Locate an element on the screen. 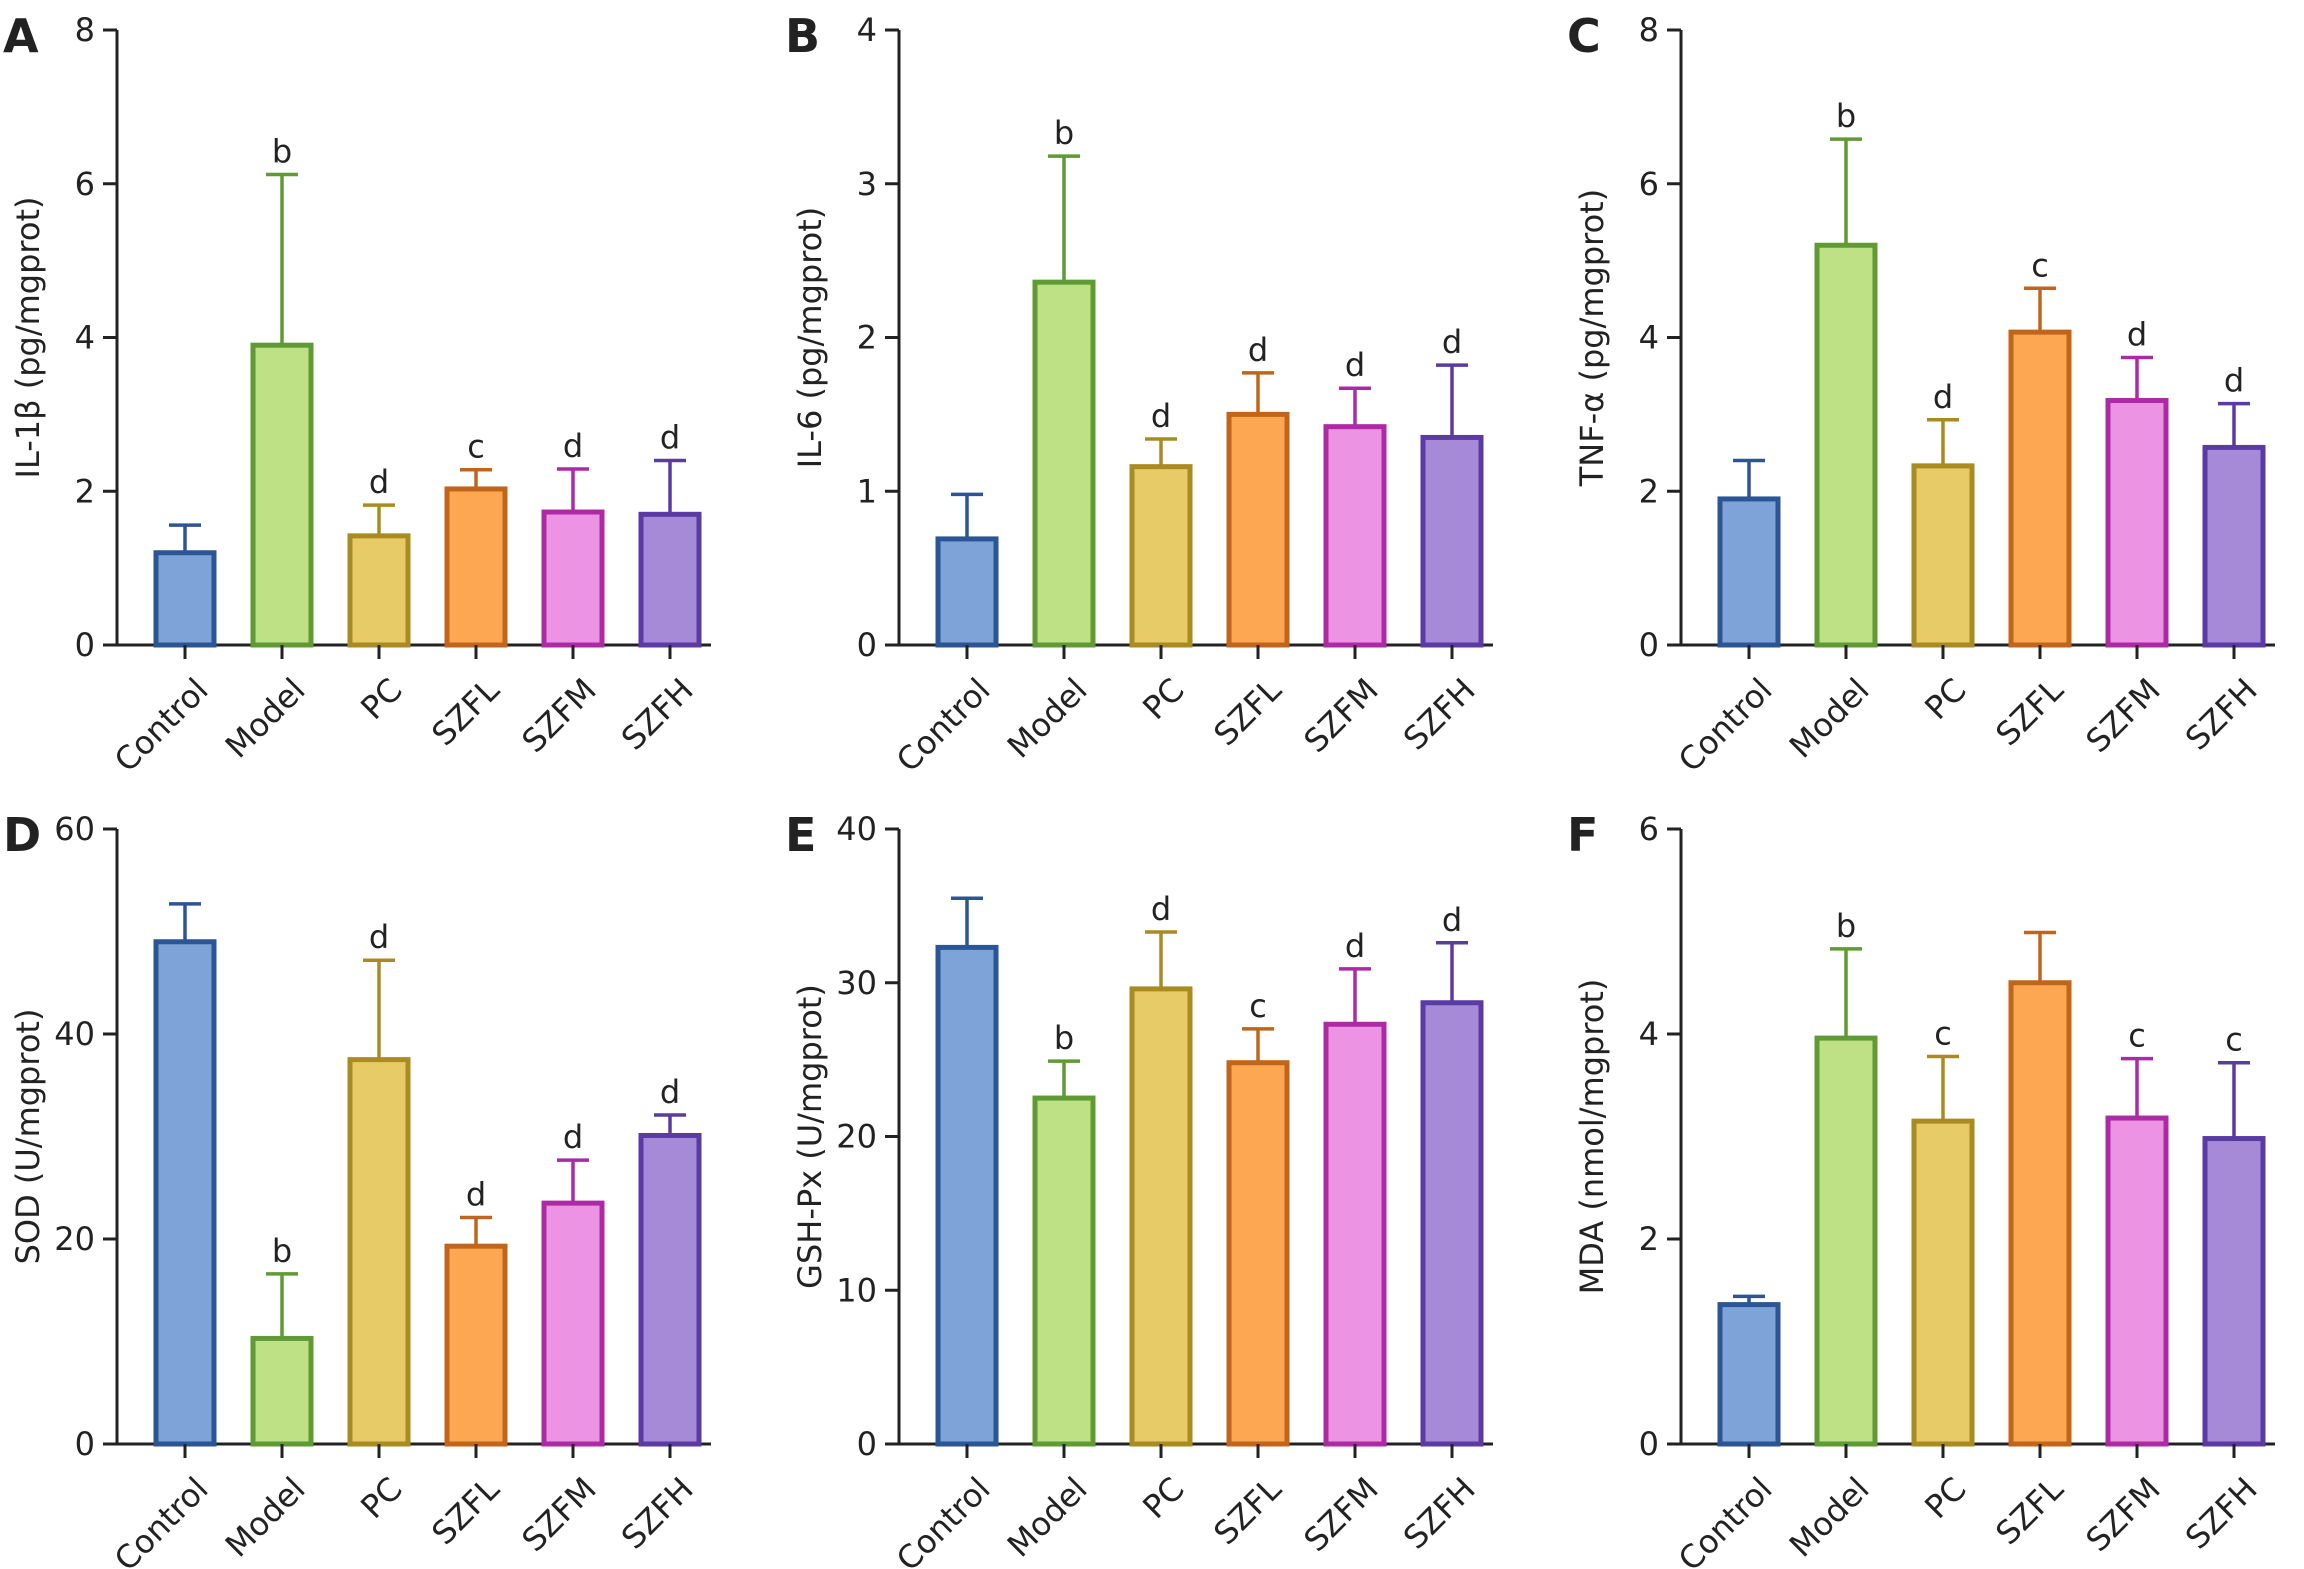  panel-letter: D is located at coordinates (22, 835).